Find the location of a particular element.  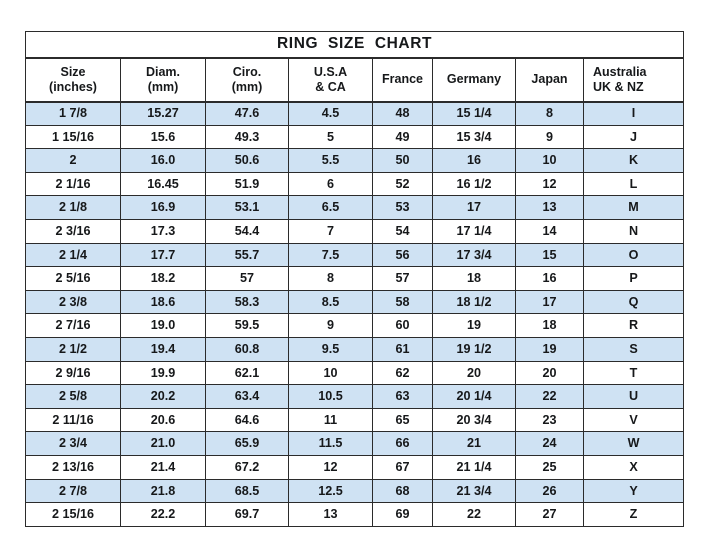

cell-diam: 16.0 is located at coordinates (163, 160).